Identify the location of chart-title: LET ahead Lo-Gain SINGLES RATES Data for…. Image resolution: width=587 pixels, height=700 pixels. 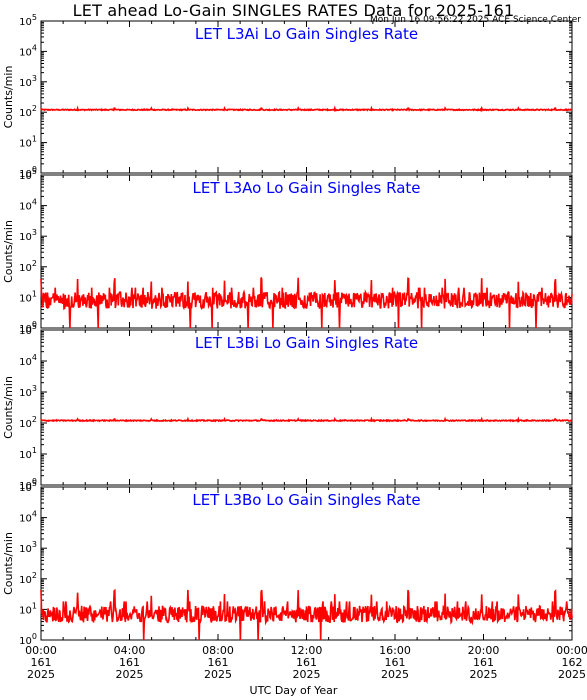
(293, 10).